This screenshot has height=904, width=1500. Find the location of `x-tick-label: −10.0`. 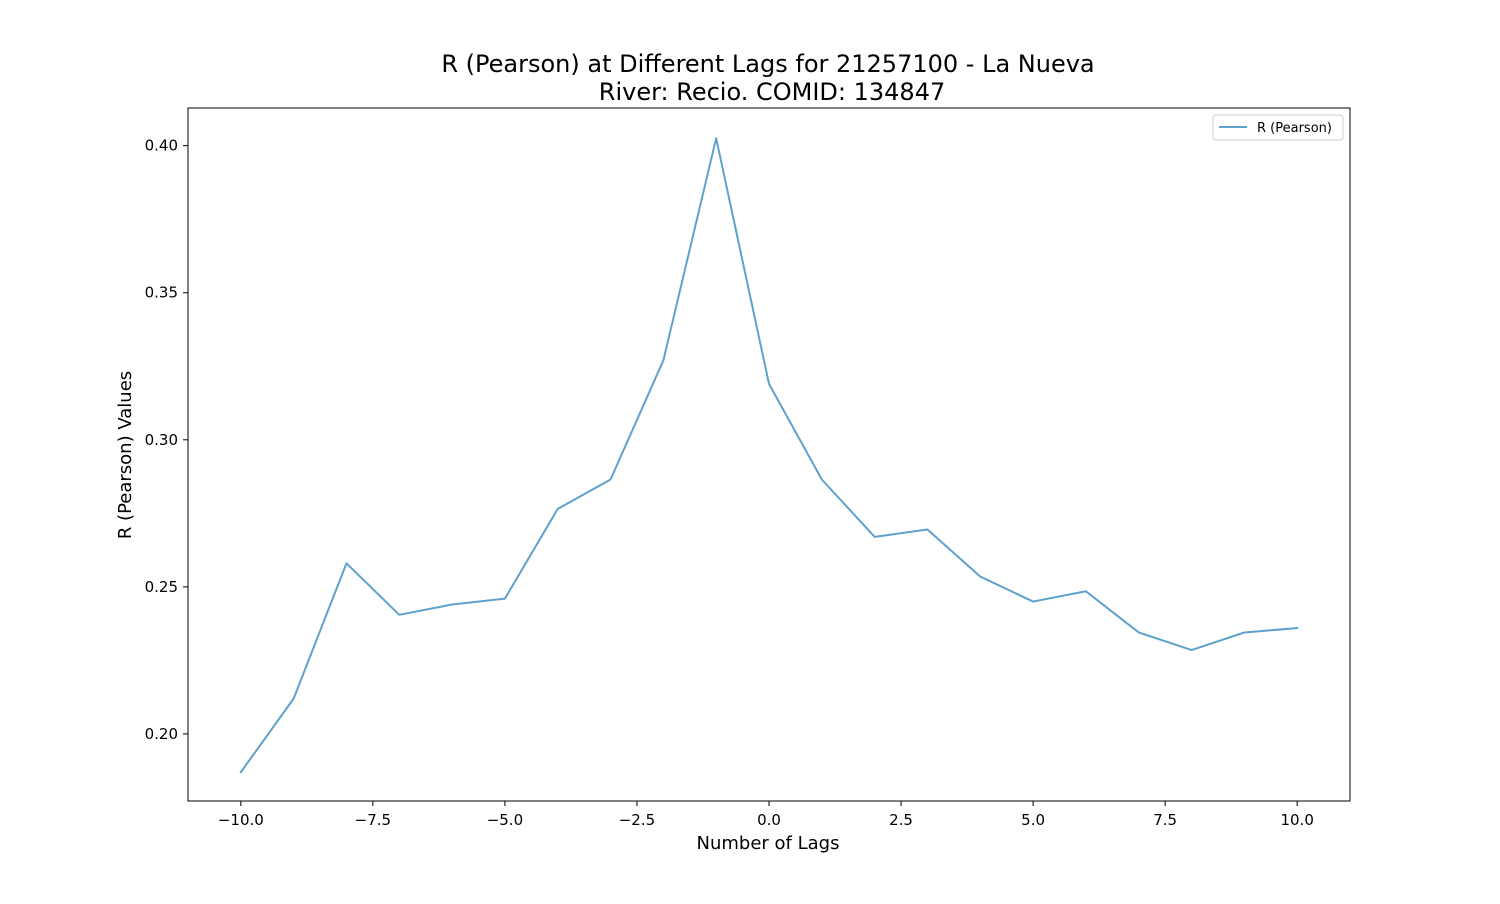

x-tick-label: −10.0 is located at coordinates (241, 820).